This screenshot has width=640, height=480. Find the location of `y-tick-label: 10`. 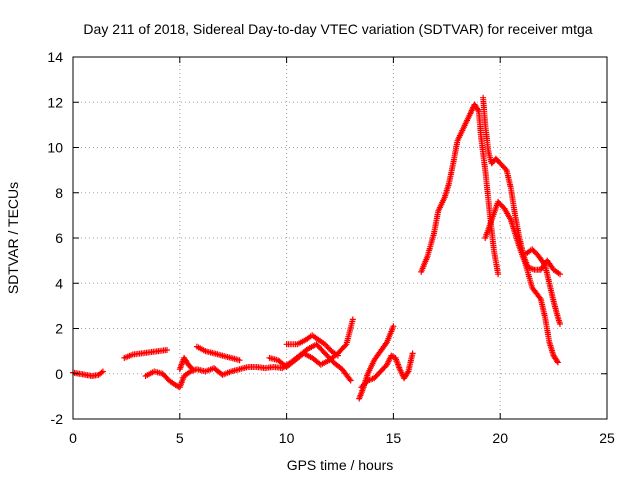

y-tick-label: 10 is located at coordinates (55, 148).